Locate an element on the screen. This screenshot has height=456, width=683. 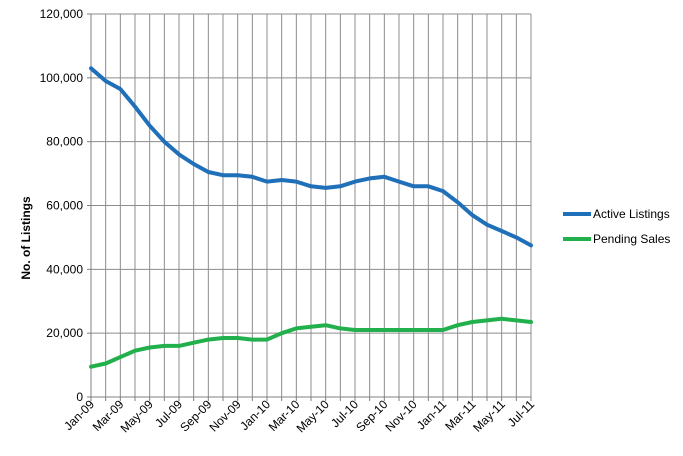
x-tick-label: Sep-09 is located at coordinates (195, 415).